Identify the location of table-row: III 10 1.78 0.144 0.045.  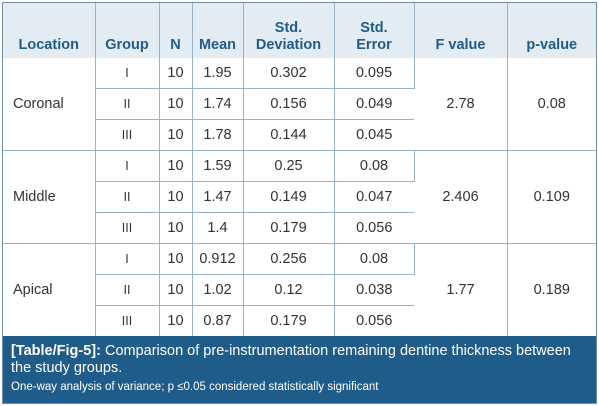
(299, 135).